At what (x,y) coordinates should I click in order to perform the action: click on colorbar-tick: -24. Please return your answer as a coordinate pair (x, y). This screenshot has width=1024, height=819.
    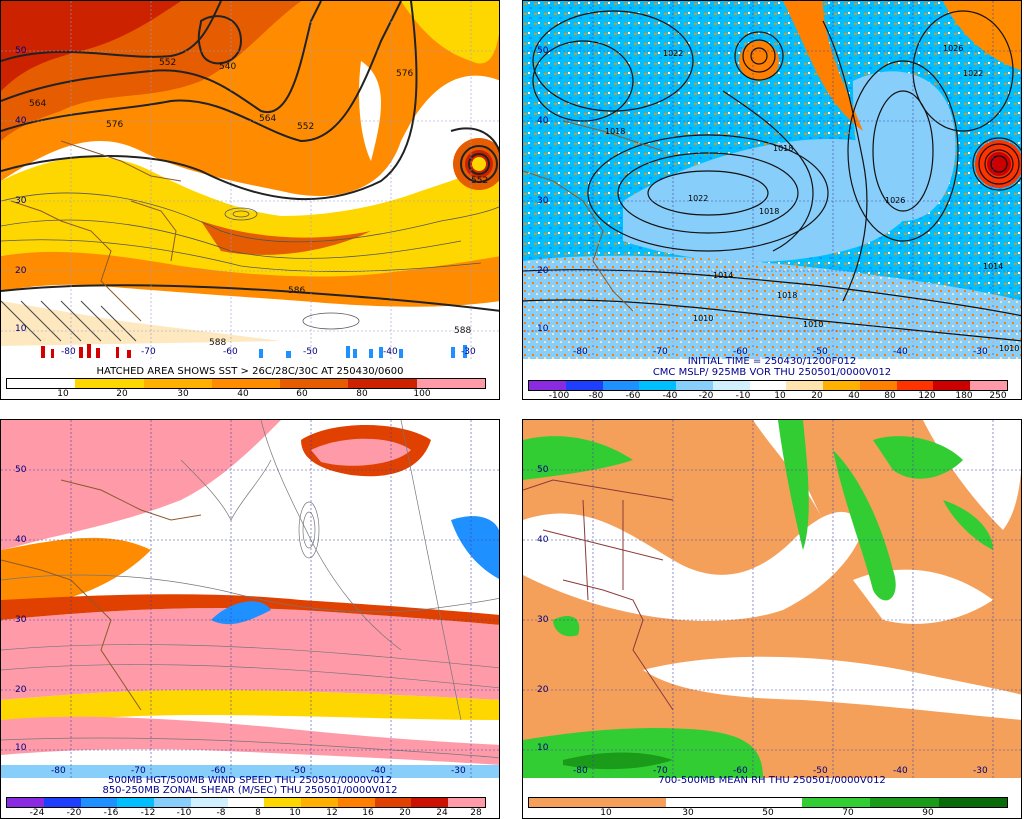
    Looking at the image, I should click on (37, 813).